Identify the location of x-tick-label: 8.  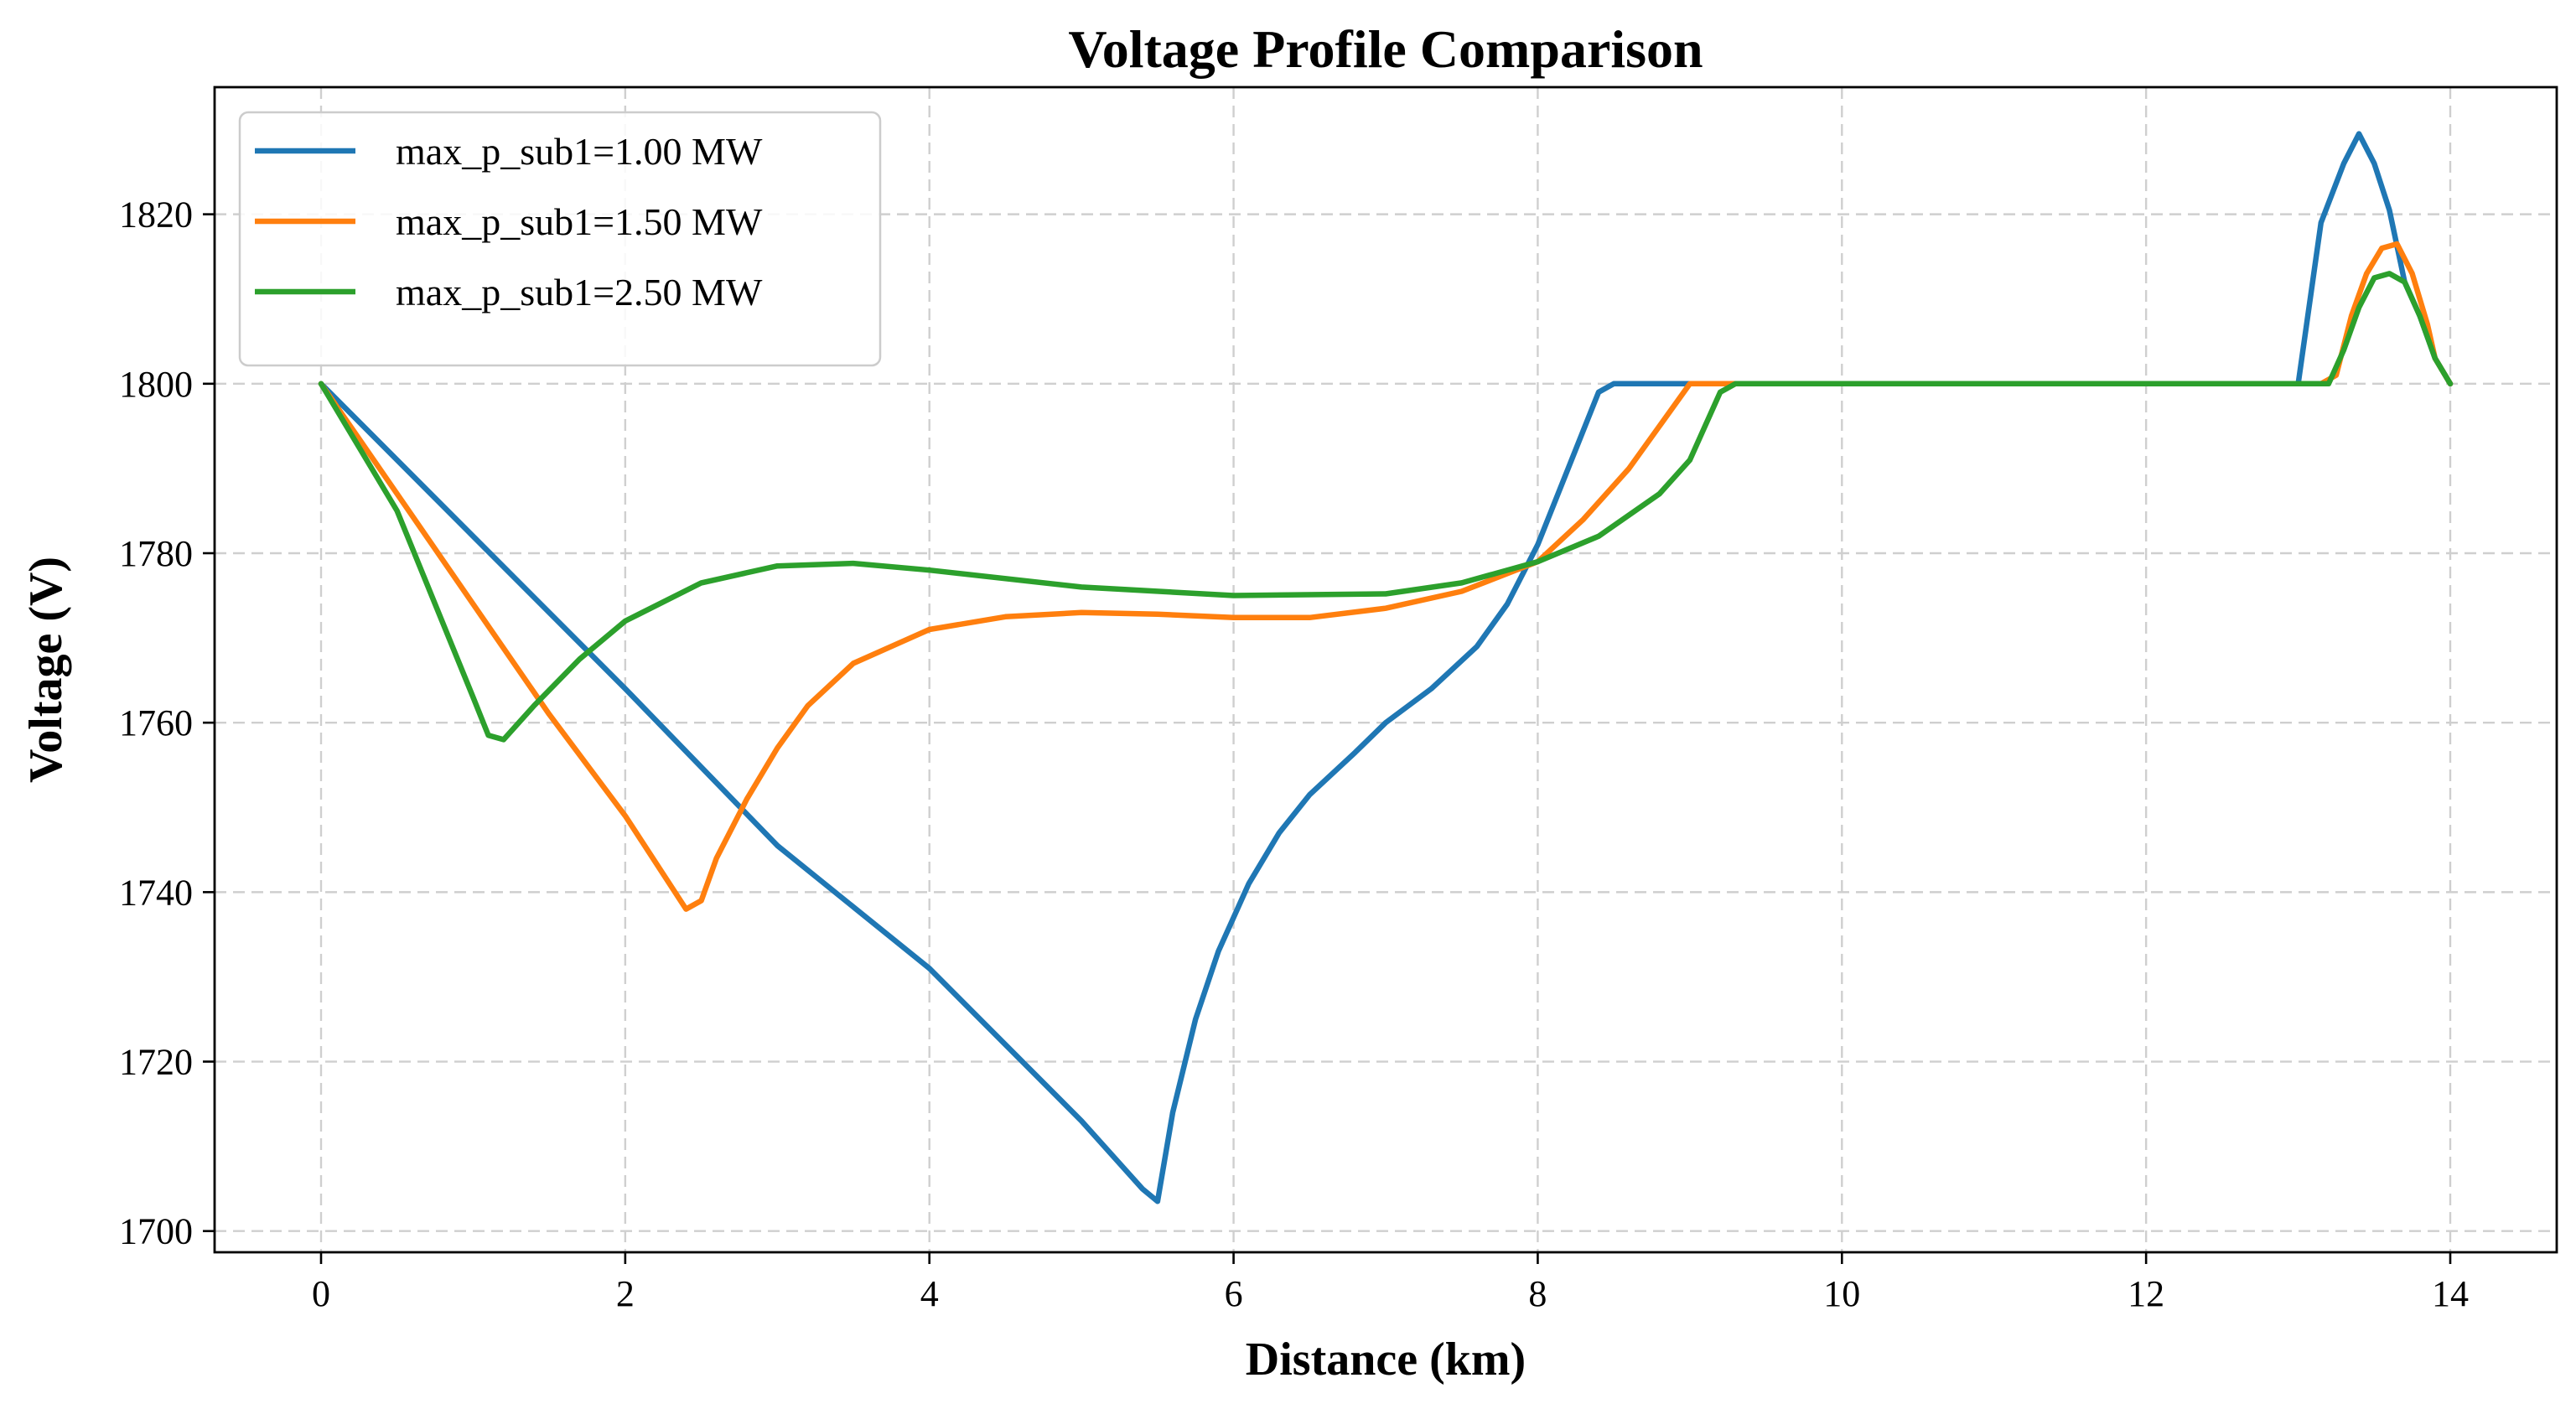
(1537, 1294).